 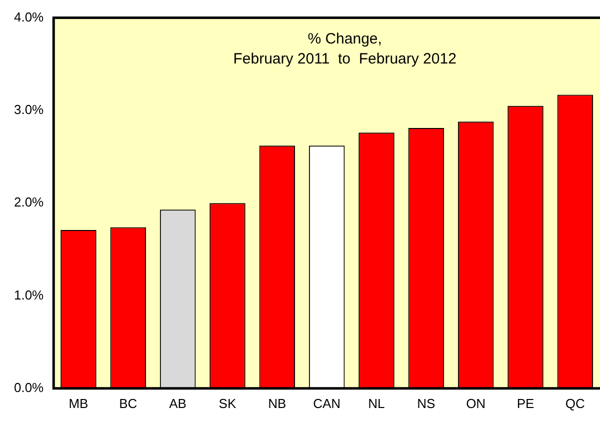 What do you see at coordinates (128, 403) in the screenshot?
I see `x-tick-label: BC` at bounding box center [128, 403].